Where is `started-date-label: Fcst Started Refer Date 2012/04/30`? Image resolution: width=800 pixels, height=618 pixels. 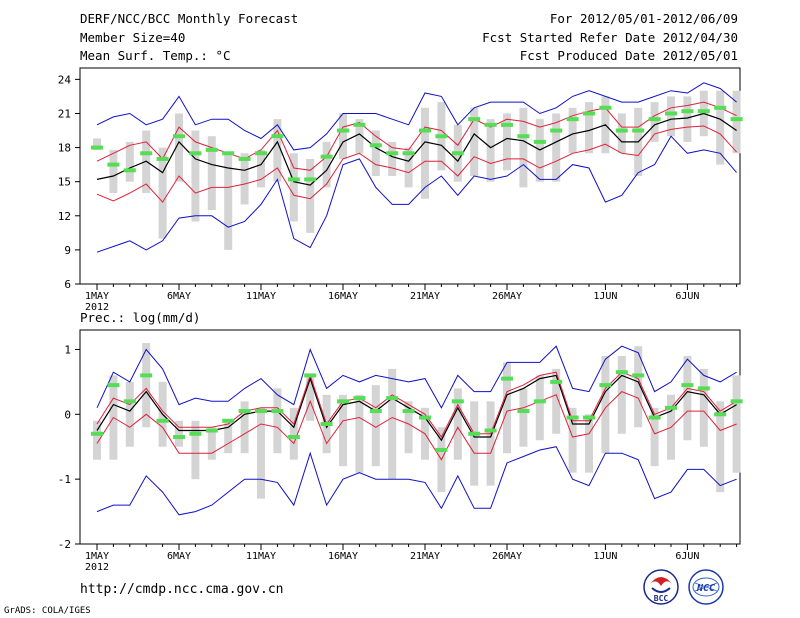 started-date-label: Fcst Started Refer Date 2012/04/30 is located at coordinates (610, 37).